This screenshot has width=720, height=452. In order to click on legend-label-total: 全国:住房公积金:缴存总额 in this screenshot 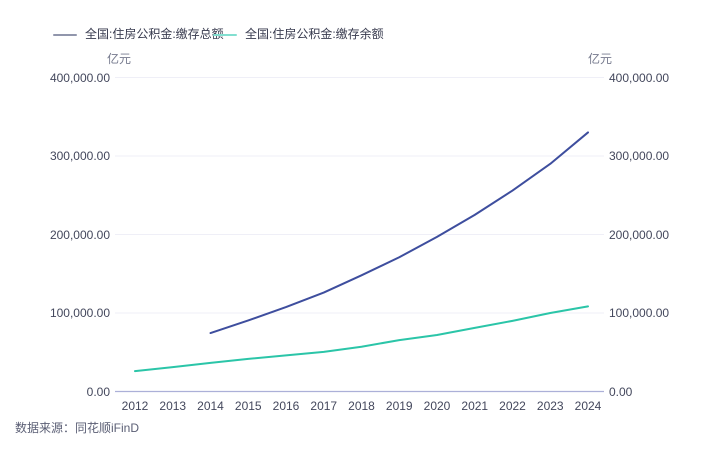, I will do `click(154, 34)`.